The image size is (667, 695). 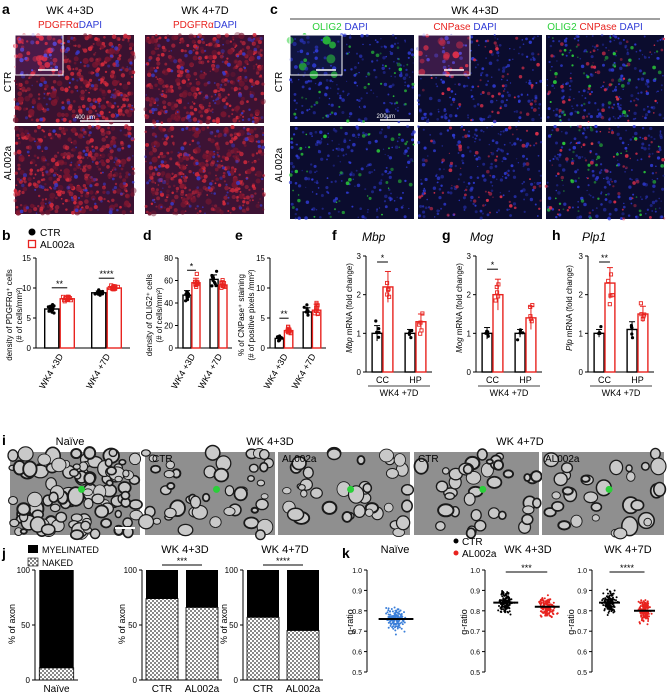 What do you see at coordinates (168, 326) in the screenshot?
I see `y-tick-label: 20` at bounding box center [168, 326].